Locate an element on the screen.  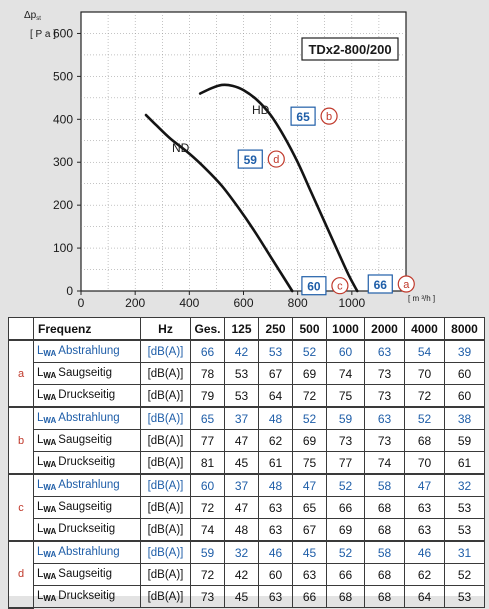
table-cell: 52 is located at coordinates (345, 552).